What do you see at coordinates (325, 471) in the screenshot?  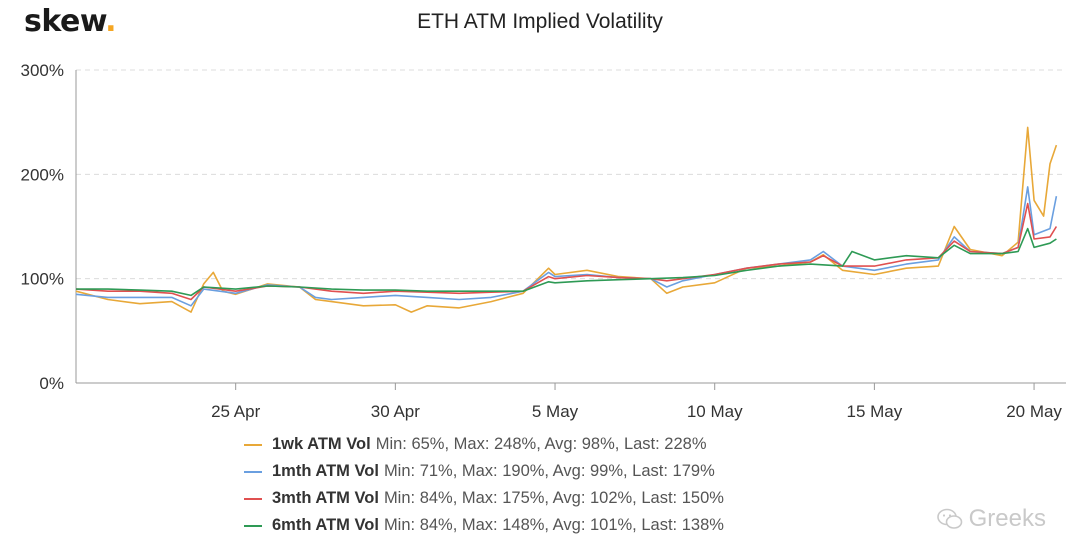 I see `legend-series-name: 1mth ATM Vol` at bounding box center [325, 471].